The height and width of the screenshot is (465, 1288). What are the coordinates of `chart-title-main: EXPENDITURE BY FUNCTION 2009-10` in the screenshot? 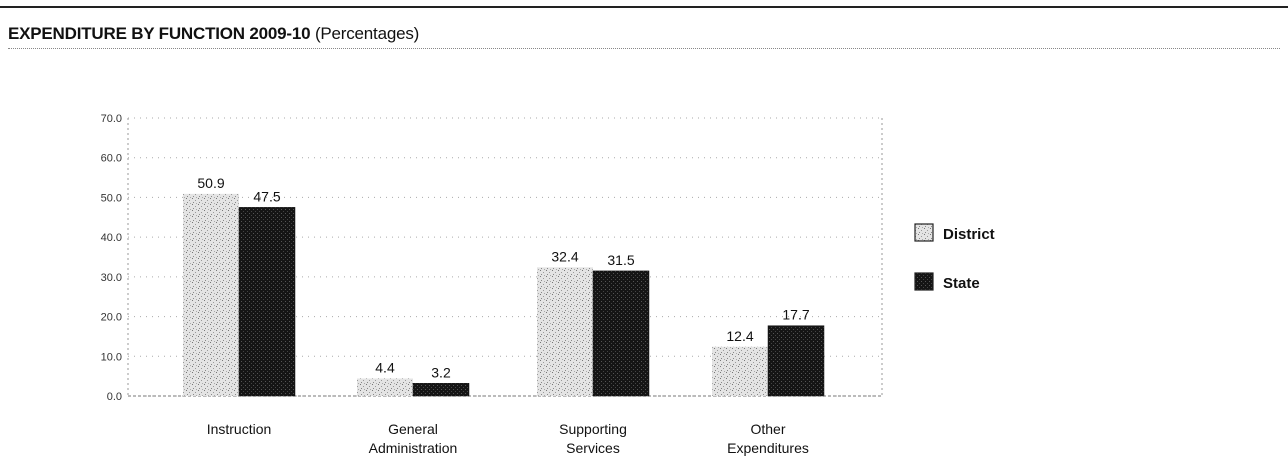 It's located at (159, 33).